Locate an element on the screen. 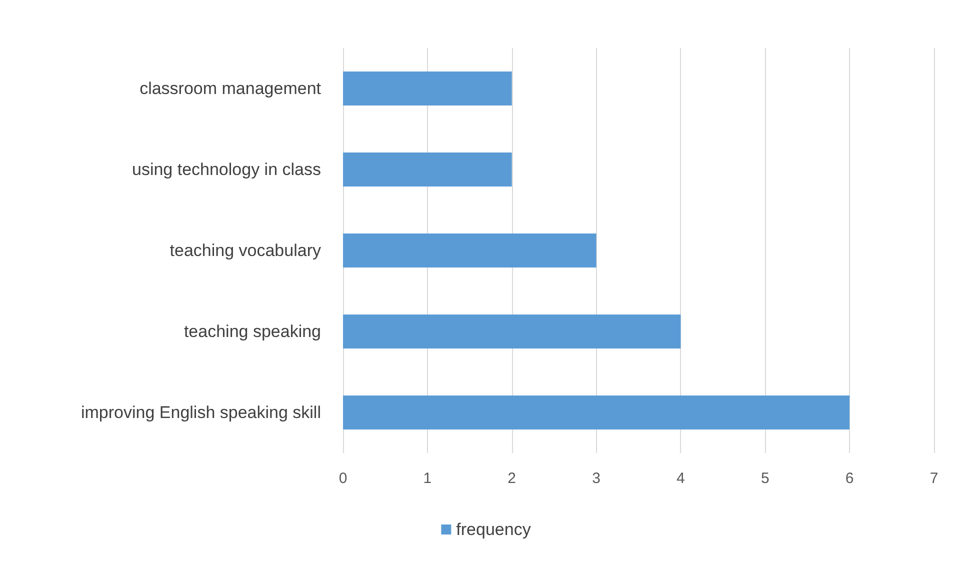 This screenshot has height=561, width=972. x-tick-label: 4 is located at coordinates (680, 478).